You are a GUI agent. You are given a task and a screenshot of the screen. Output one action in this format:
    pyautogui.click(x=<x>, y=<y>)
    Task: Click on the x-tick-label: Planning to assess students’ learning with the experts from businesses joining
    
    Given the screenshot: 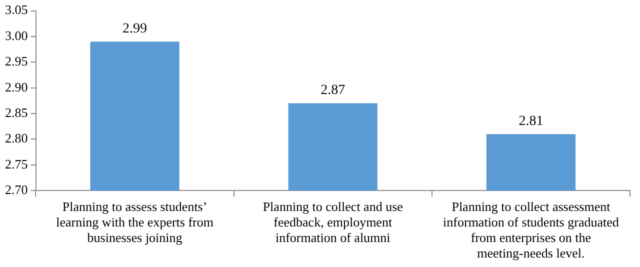 What is the action you would take?
    pyautogui.click(x=135, y=222)
    